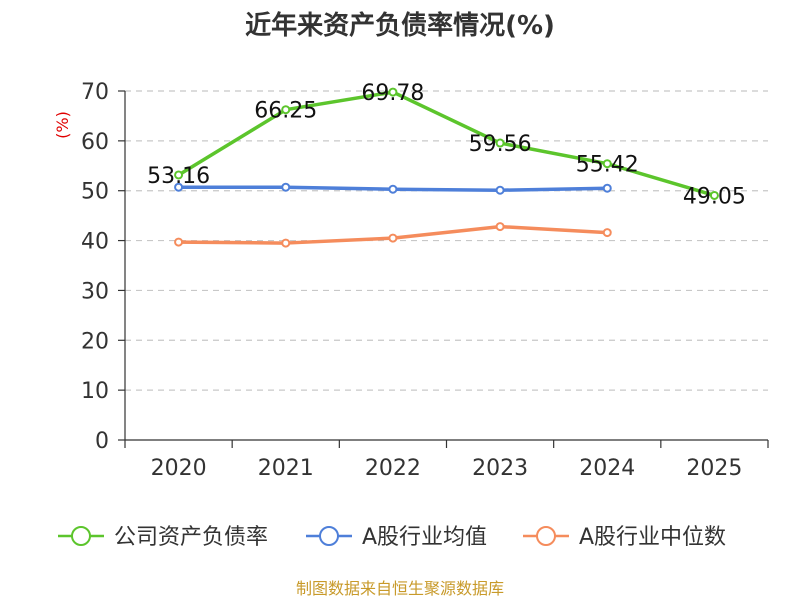 The width and height of the screenshot is (800, 600). What do you see at coordinates (714, 468) in the screenshot?
I see `x-tick-label: 2025` at bounding box center [714, 468].